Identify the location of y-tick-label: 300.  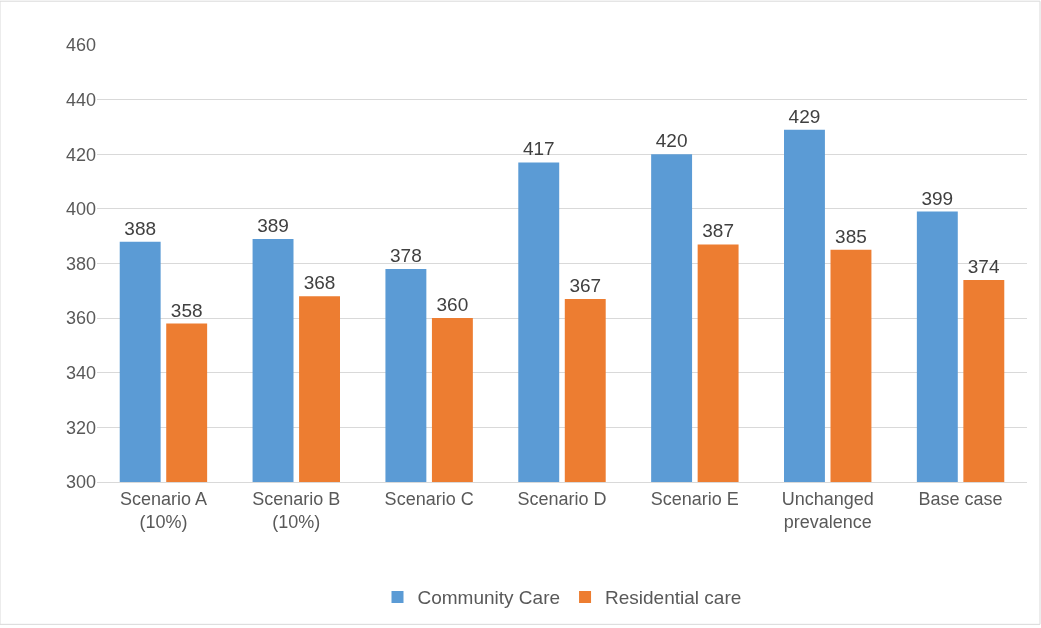
(80, 482).